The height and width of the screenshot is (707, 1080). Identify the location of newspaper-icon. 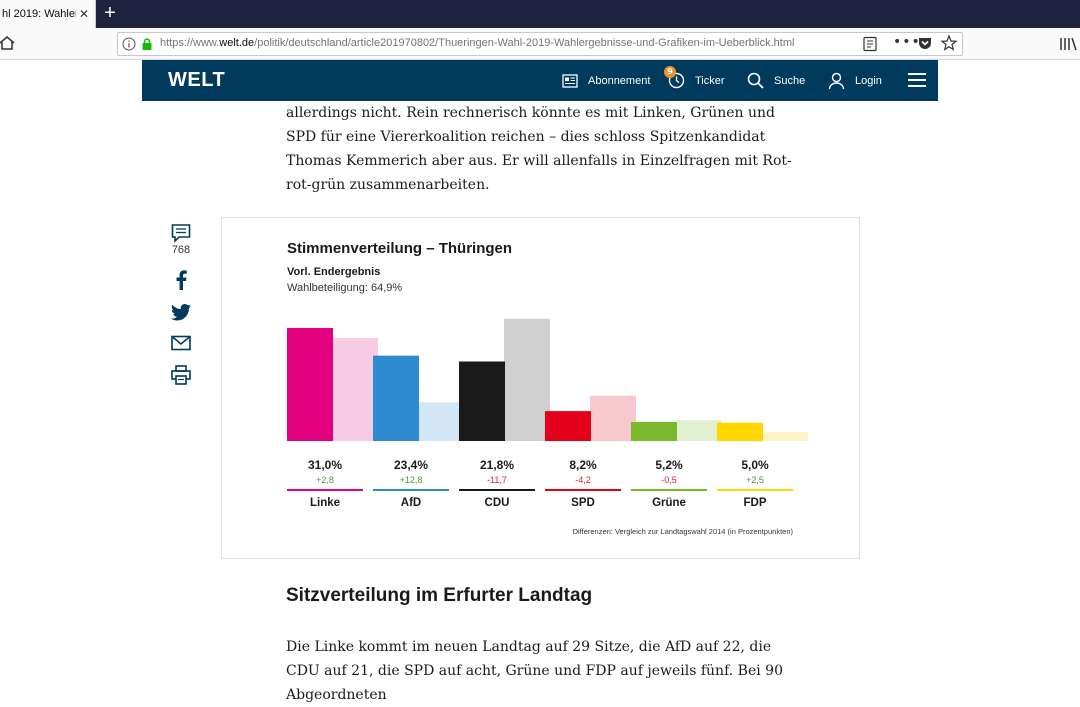
(570, 80).